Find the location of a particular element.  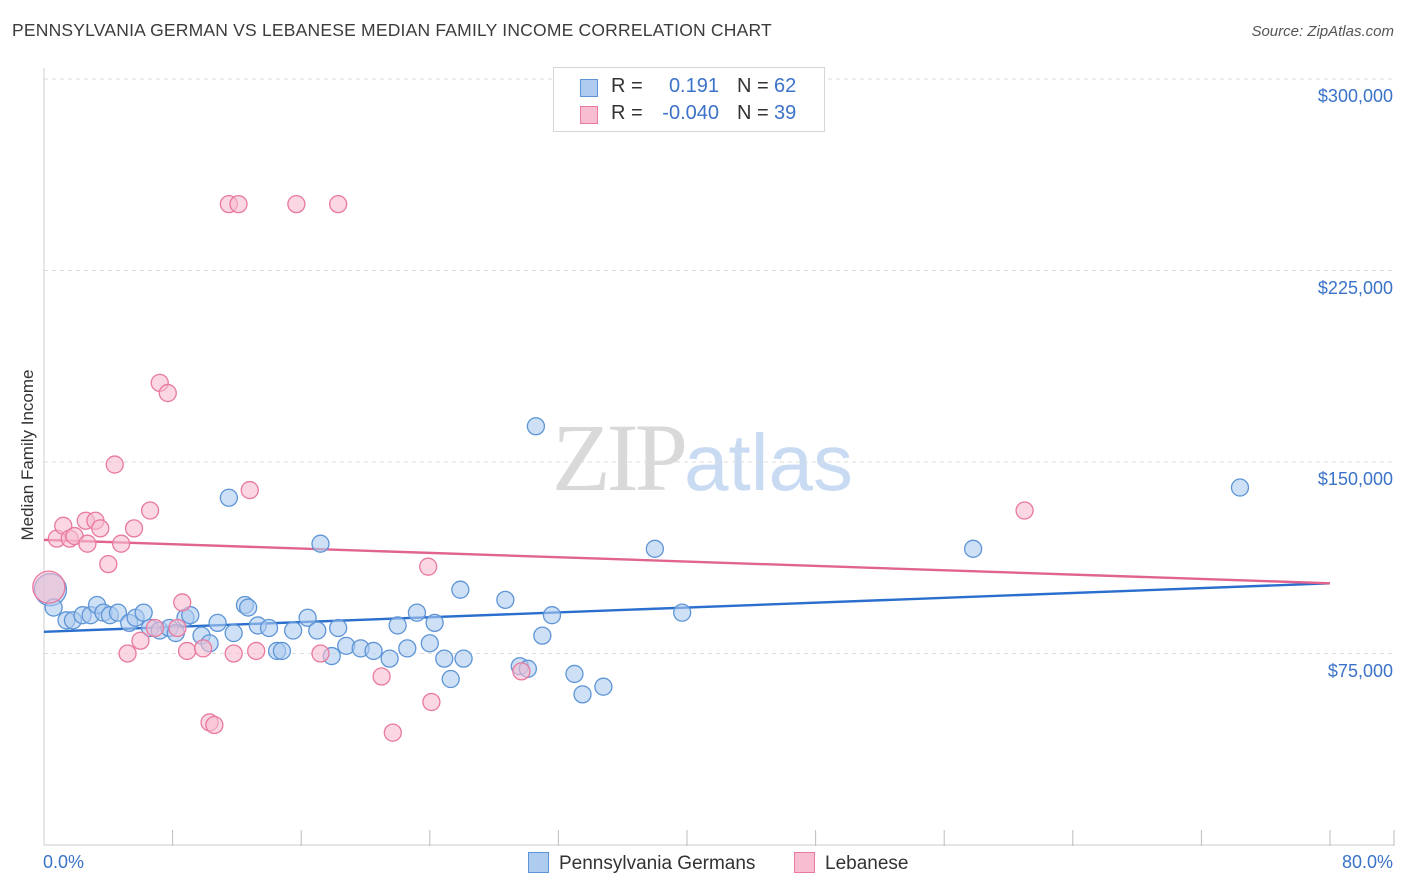

legend-item-pennsylvania-germans: Pennsylvania Germans is located at coordinates (641, 863).